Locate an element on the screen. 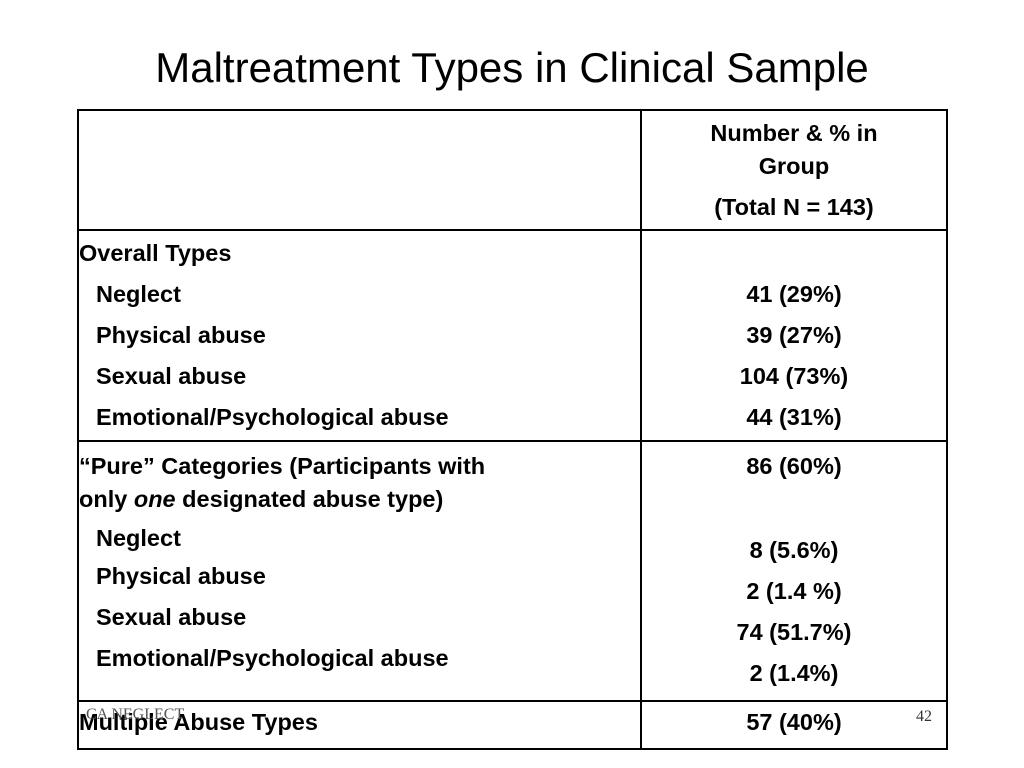 Image resolution: width=1024 pixels, height=768 pixels. overall-physical-value: 39 (27%) is located at coordinates (794, 335).